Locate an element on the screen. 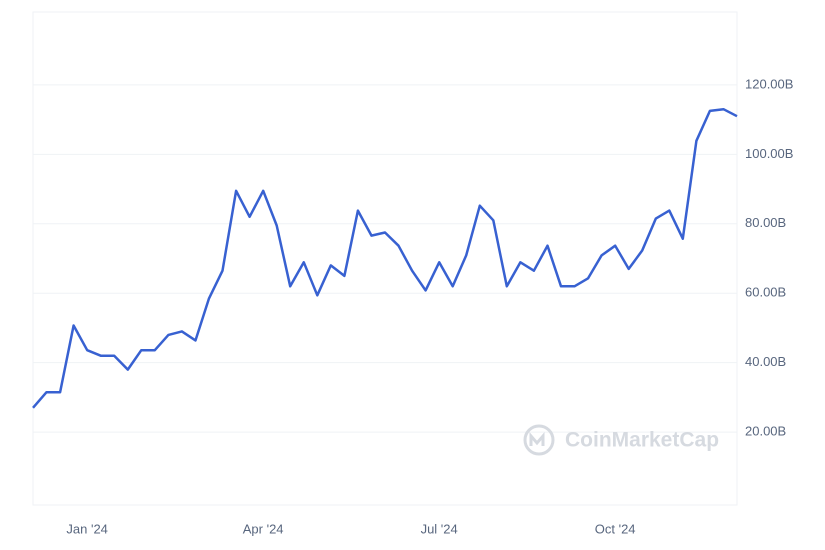 This screenshot has width=825, height=550. x-tick-label: Apr '24 is located at coordinates (263, 528).